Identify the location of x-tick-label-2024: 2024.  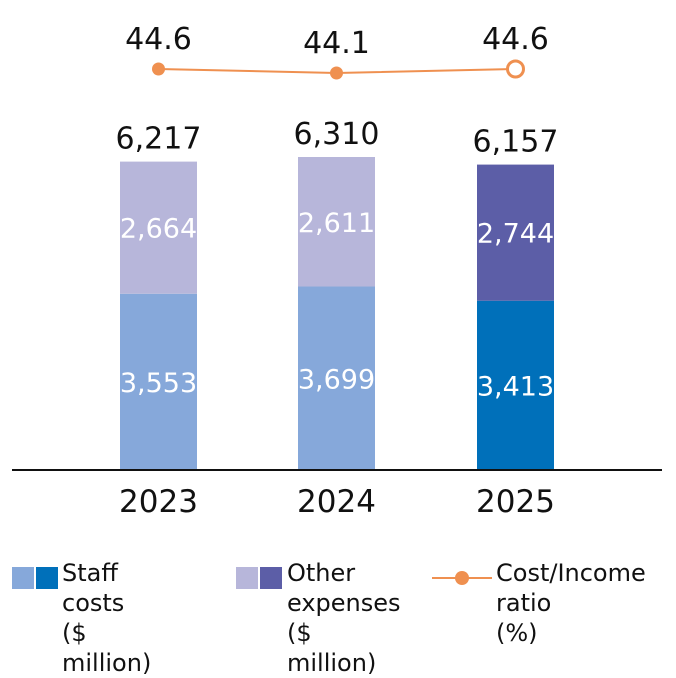
(336, 502).